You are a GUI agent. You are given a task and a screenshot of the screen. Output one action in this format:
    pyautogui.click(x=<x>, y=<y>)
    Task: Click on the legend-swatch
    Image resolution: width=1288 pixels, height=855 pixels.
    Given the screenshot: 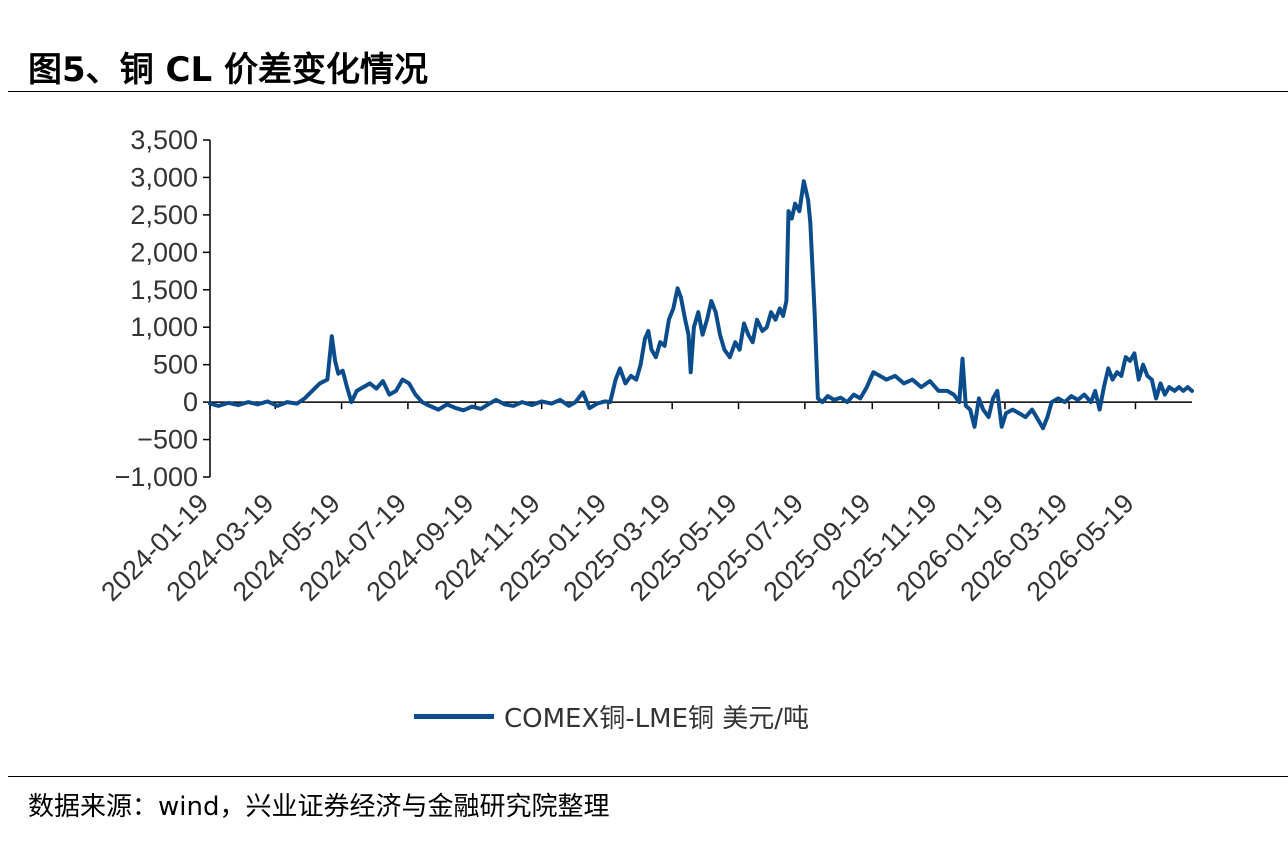 What is the action you would take?
    pyautogui.click(x=454, y=716)
    